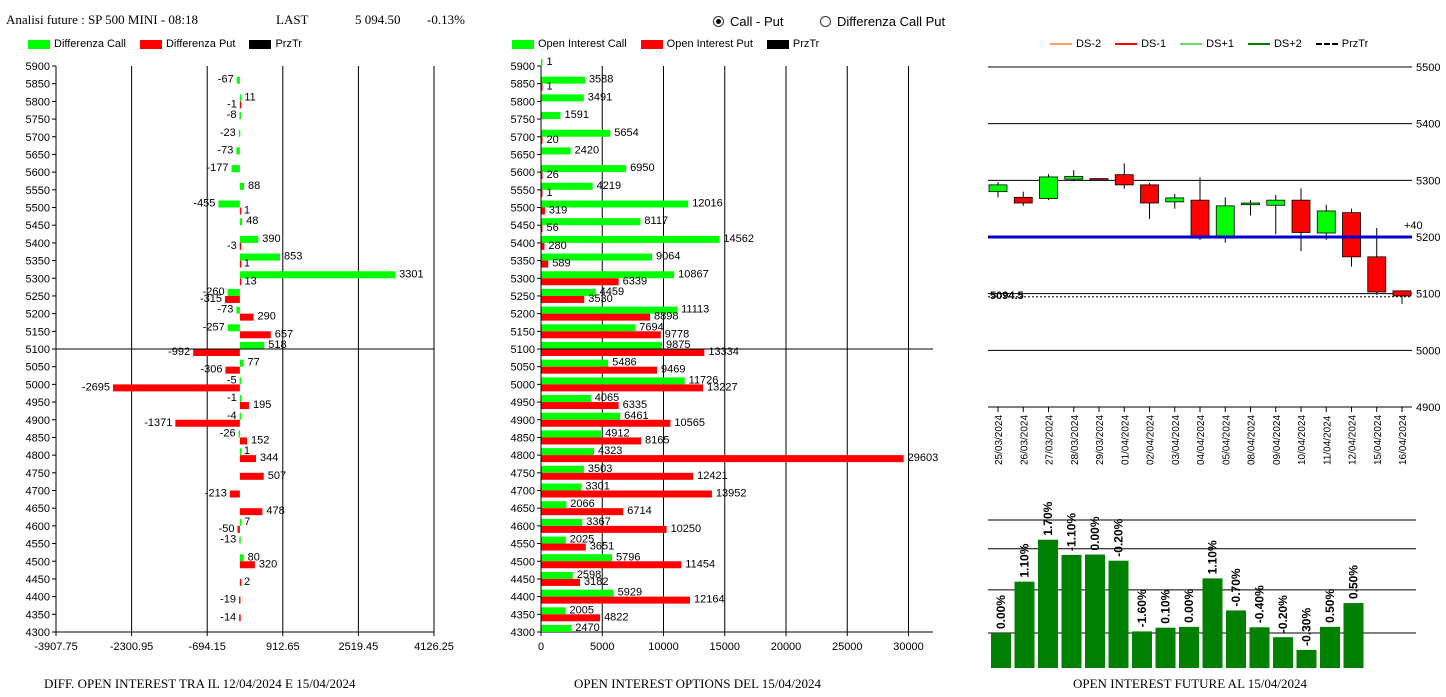  What do you see at coordinates (283, 647) in the screenshot?
I see `x-tick-label: 912.65` at bounding box center [283, 647].